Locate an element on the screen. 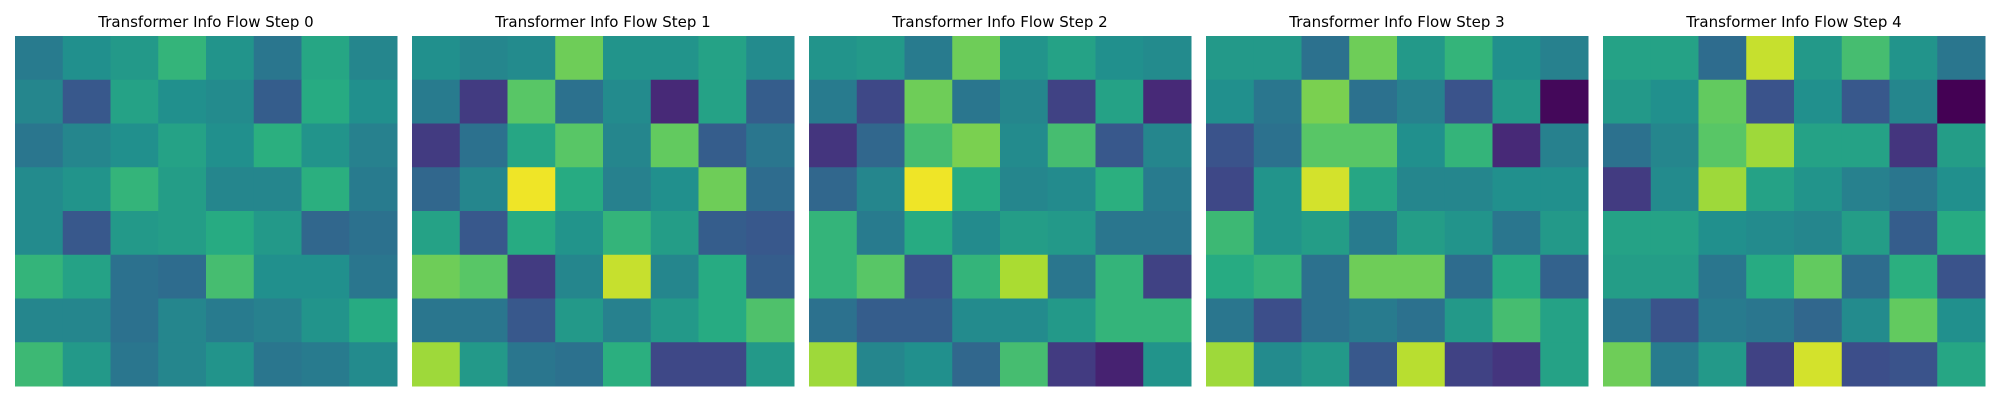 This screenshot has height=400, width=2000. heatmap-cell-r4-c5 is located at coordinates (277, 233).